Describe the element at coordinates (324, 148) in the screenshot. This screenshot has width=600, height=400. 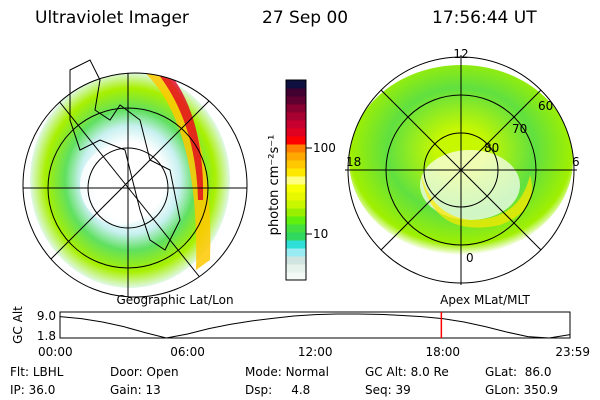
I see `colorbar-tick-100: 100` at that location.